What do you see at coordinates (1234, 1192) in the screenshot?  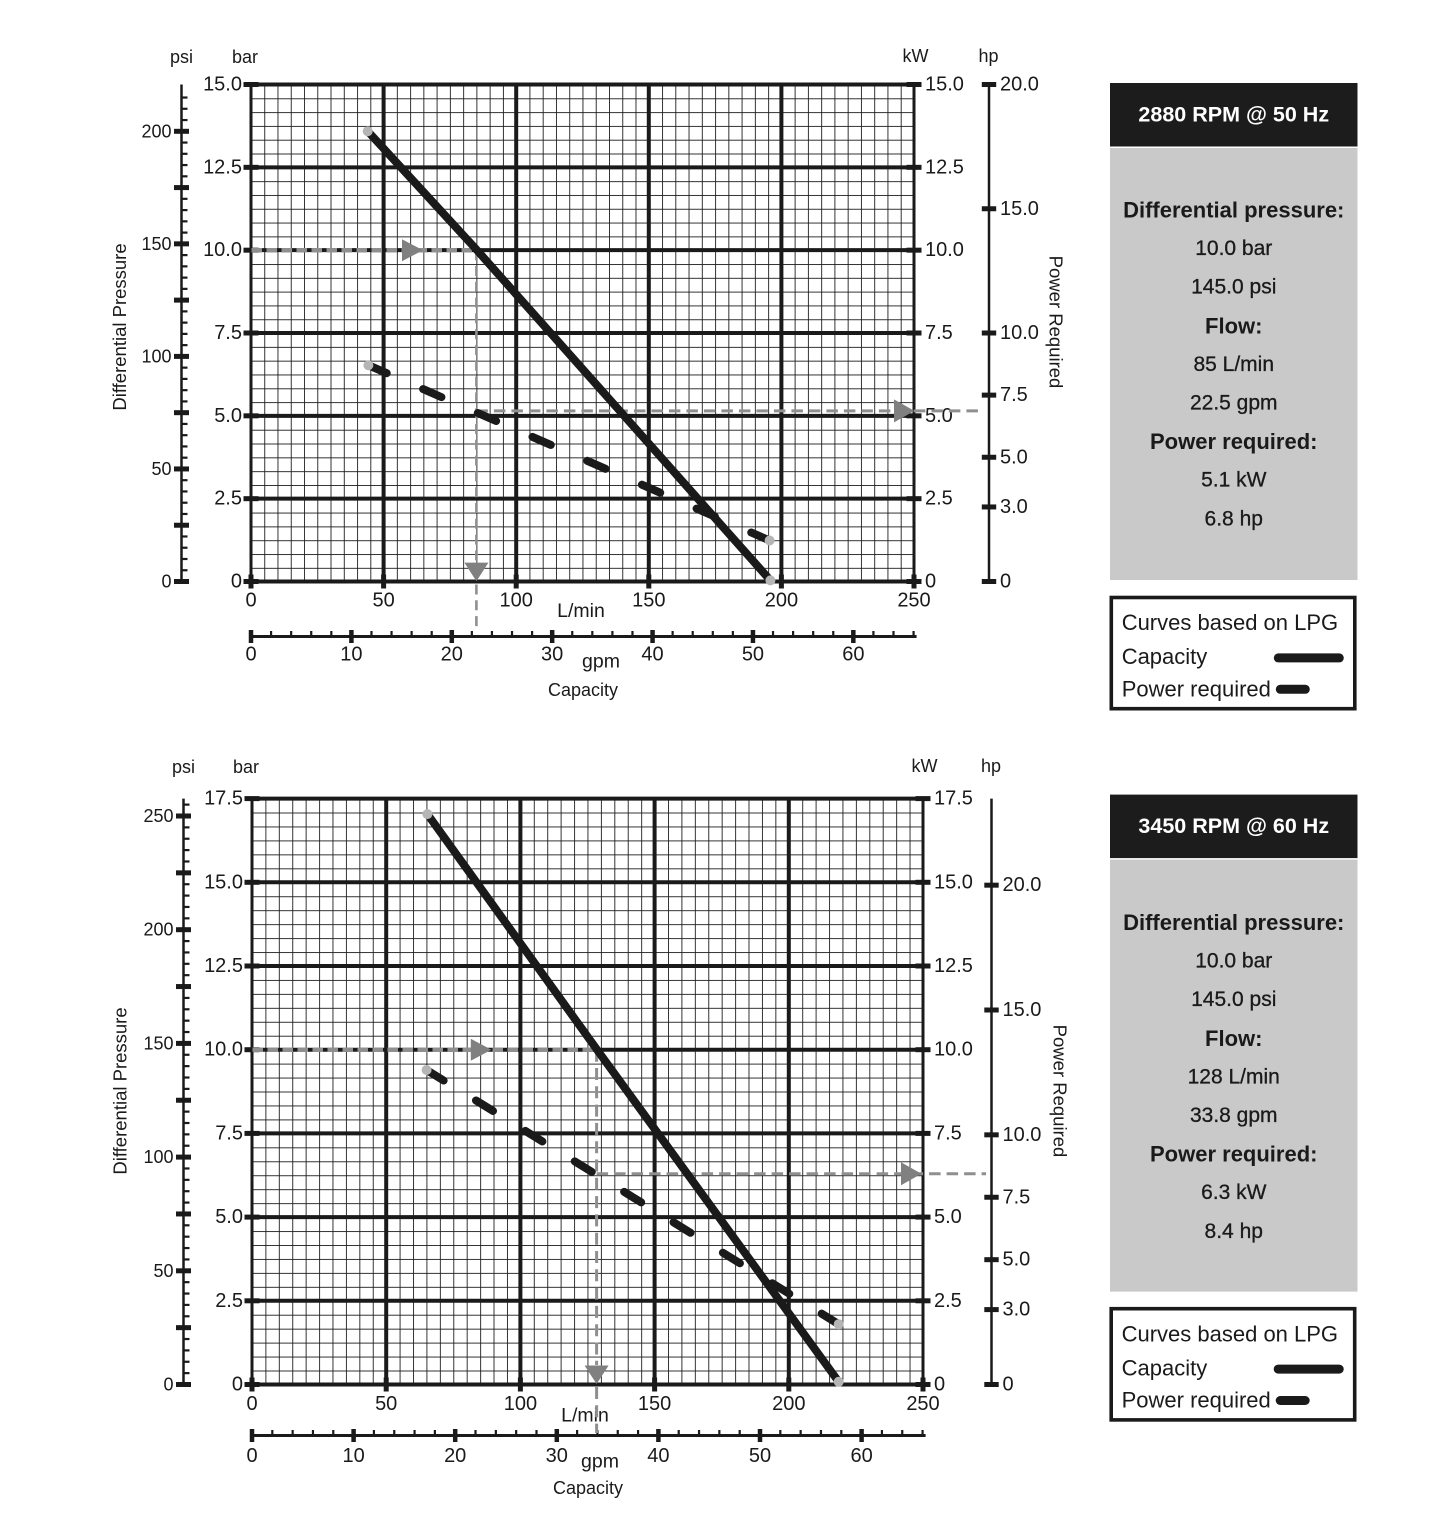 I see `svg-text: 6.3 kW` at bounding box center [1234, 1192].